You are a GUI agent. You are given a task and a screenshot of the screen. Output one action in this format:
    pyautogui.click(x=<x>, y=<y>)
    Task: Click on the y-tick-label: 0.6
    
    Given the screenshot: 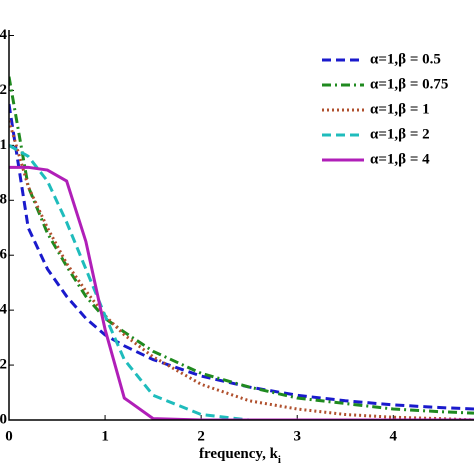 What is the action you would take?
    pyautogui.click(x=4, y=255)
    